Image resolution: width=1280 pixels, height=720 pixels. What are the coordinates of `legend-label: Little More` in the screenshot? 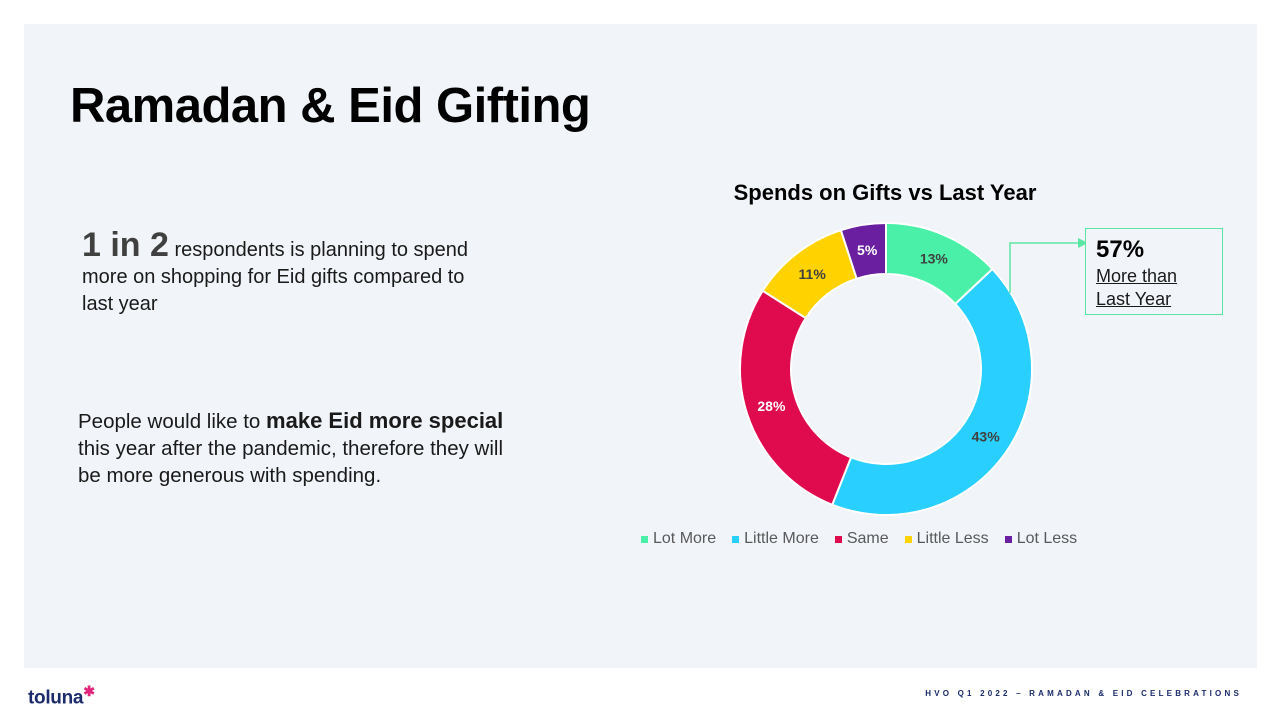 It's located at (781, 538).